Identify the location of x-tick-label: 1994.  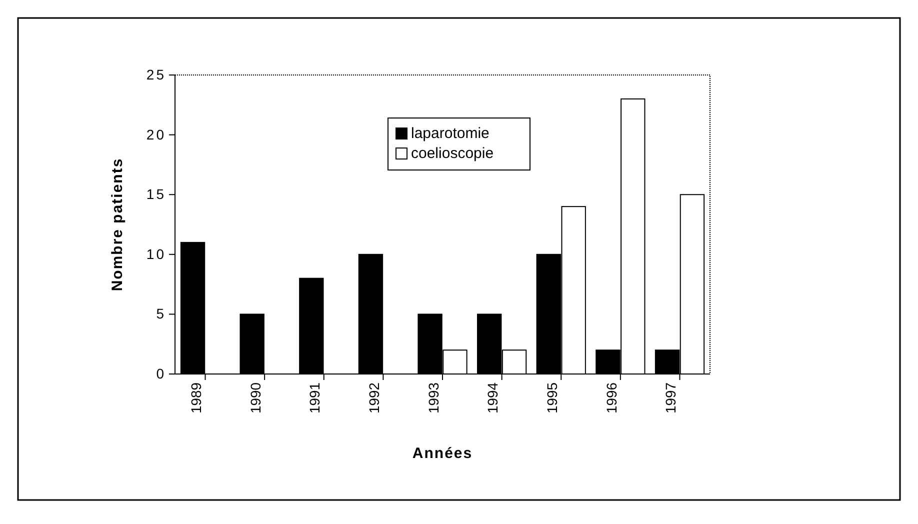
(492, 398).